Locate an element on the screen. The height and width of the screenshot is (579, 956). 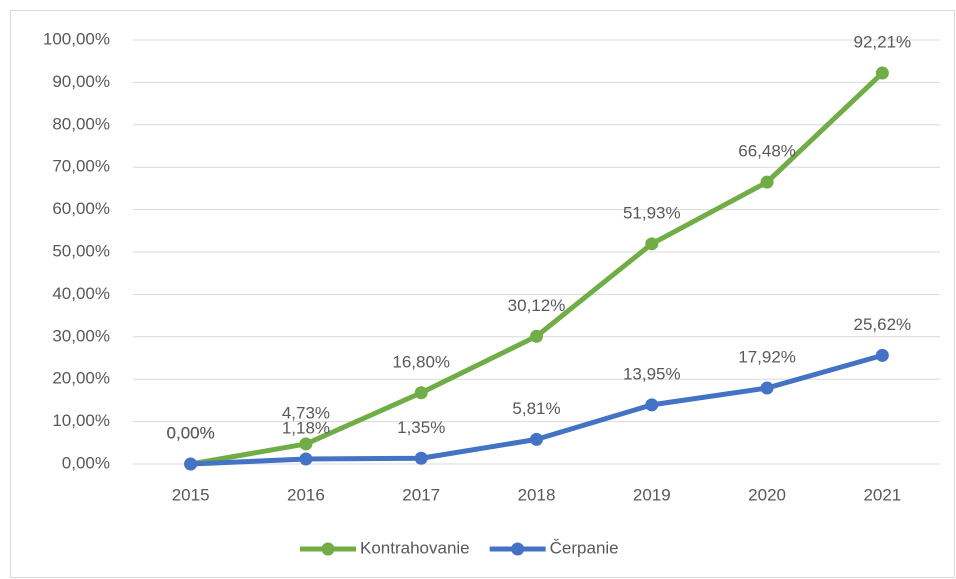
y-tick-label: 70,00% is located at coordinates (81, 166).